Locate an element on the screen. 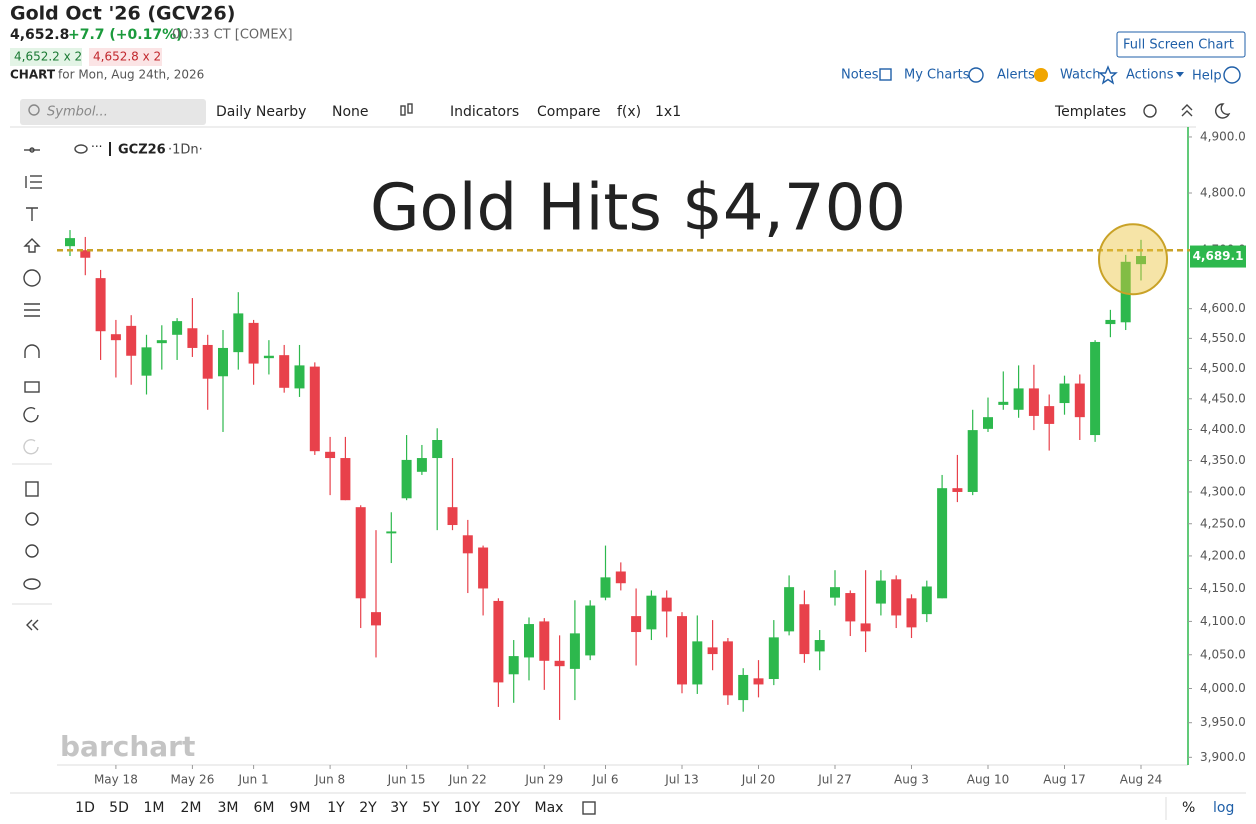  y-tick-label: 4,450.0 is located at coordinates (1223, 398).